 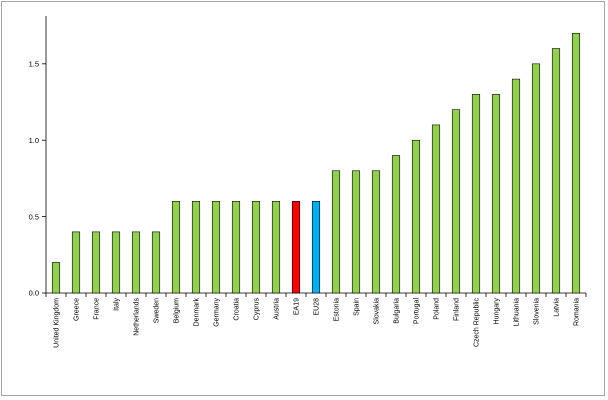 I want to click on bar-poland, so click(x=436, y=209).